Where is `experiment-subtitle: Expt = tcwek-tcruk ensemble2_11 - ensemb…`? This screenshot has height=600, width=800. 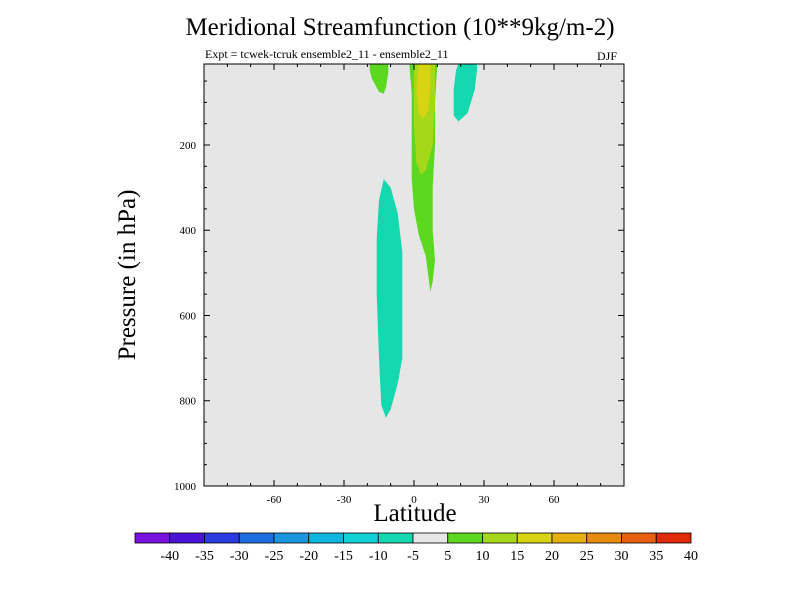 experiment-subtitle: Expt = tcwek-tcruk ensemble2_11 - ensemb… is located at coordinates (327, 54).